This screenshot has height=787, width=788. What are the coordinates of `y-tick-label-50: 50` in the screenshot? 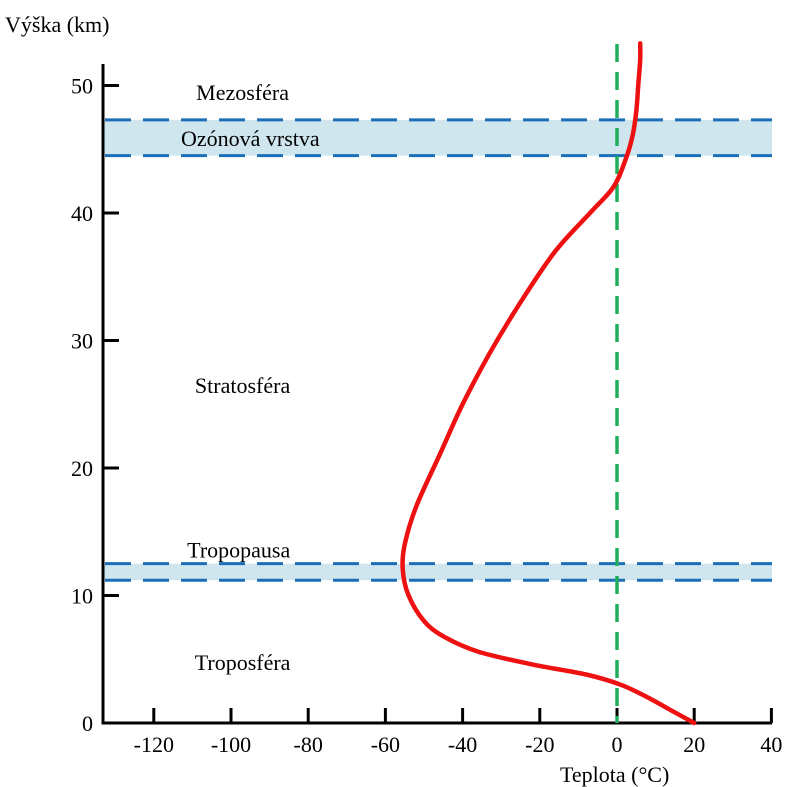 It's located at (82, 86).